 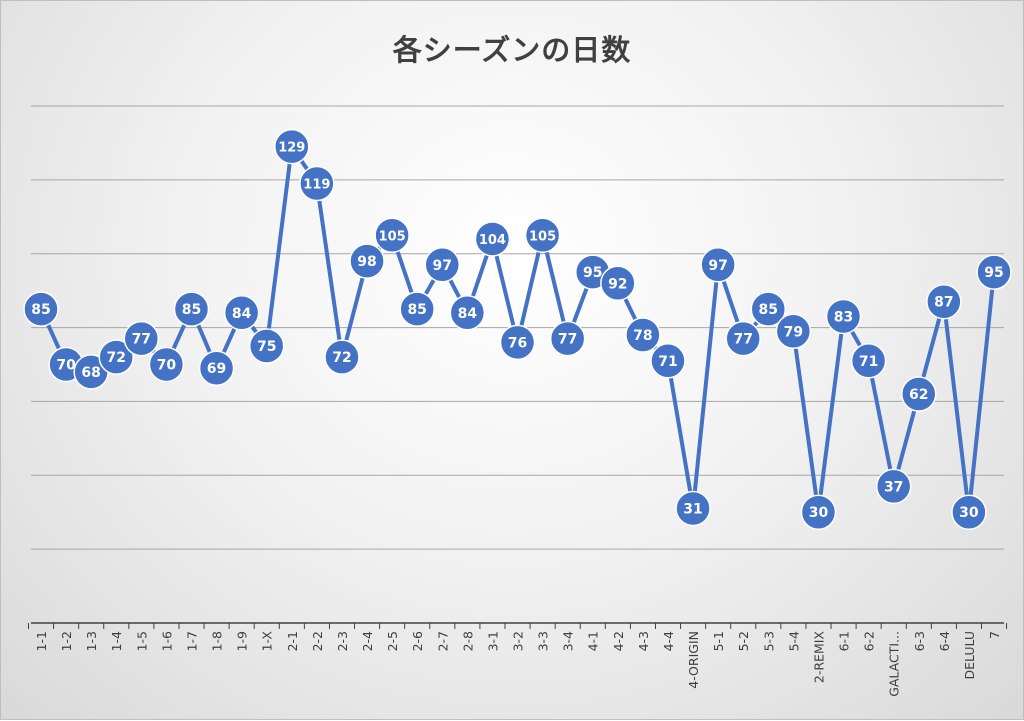 I want to click on data-label: 69, so click(x=216, y=369).